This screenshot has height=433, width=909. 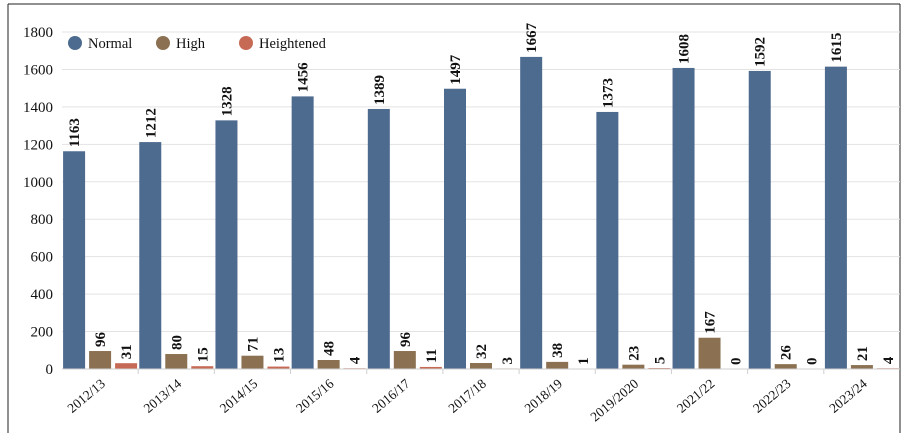 I want to click on y-tick-label: 800, so click(x=42, y=220).